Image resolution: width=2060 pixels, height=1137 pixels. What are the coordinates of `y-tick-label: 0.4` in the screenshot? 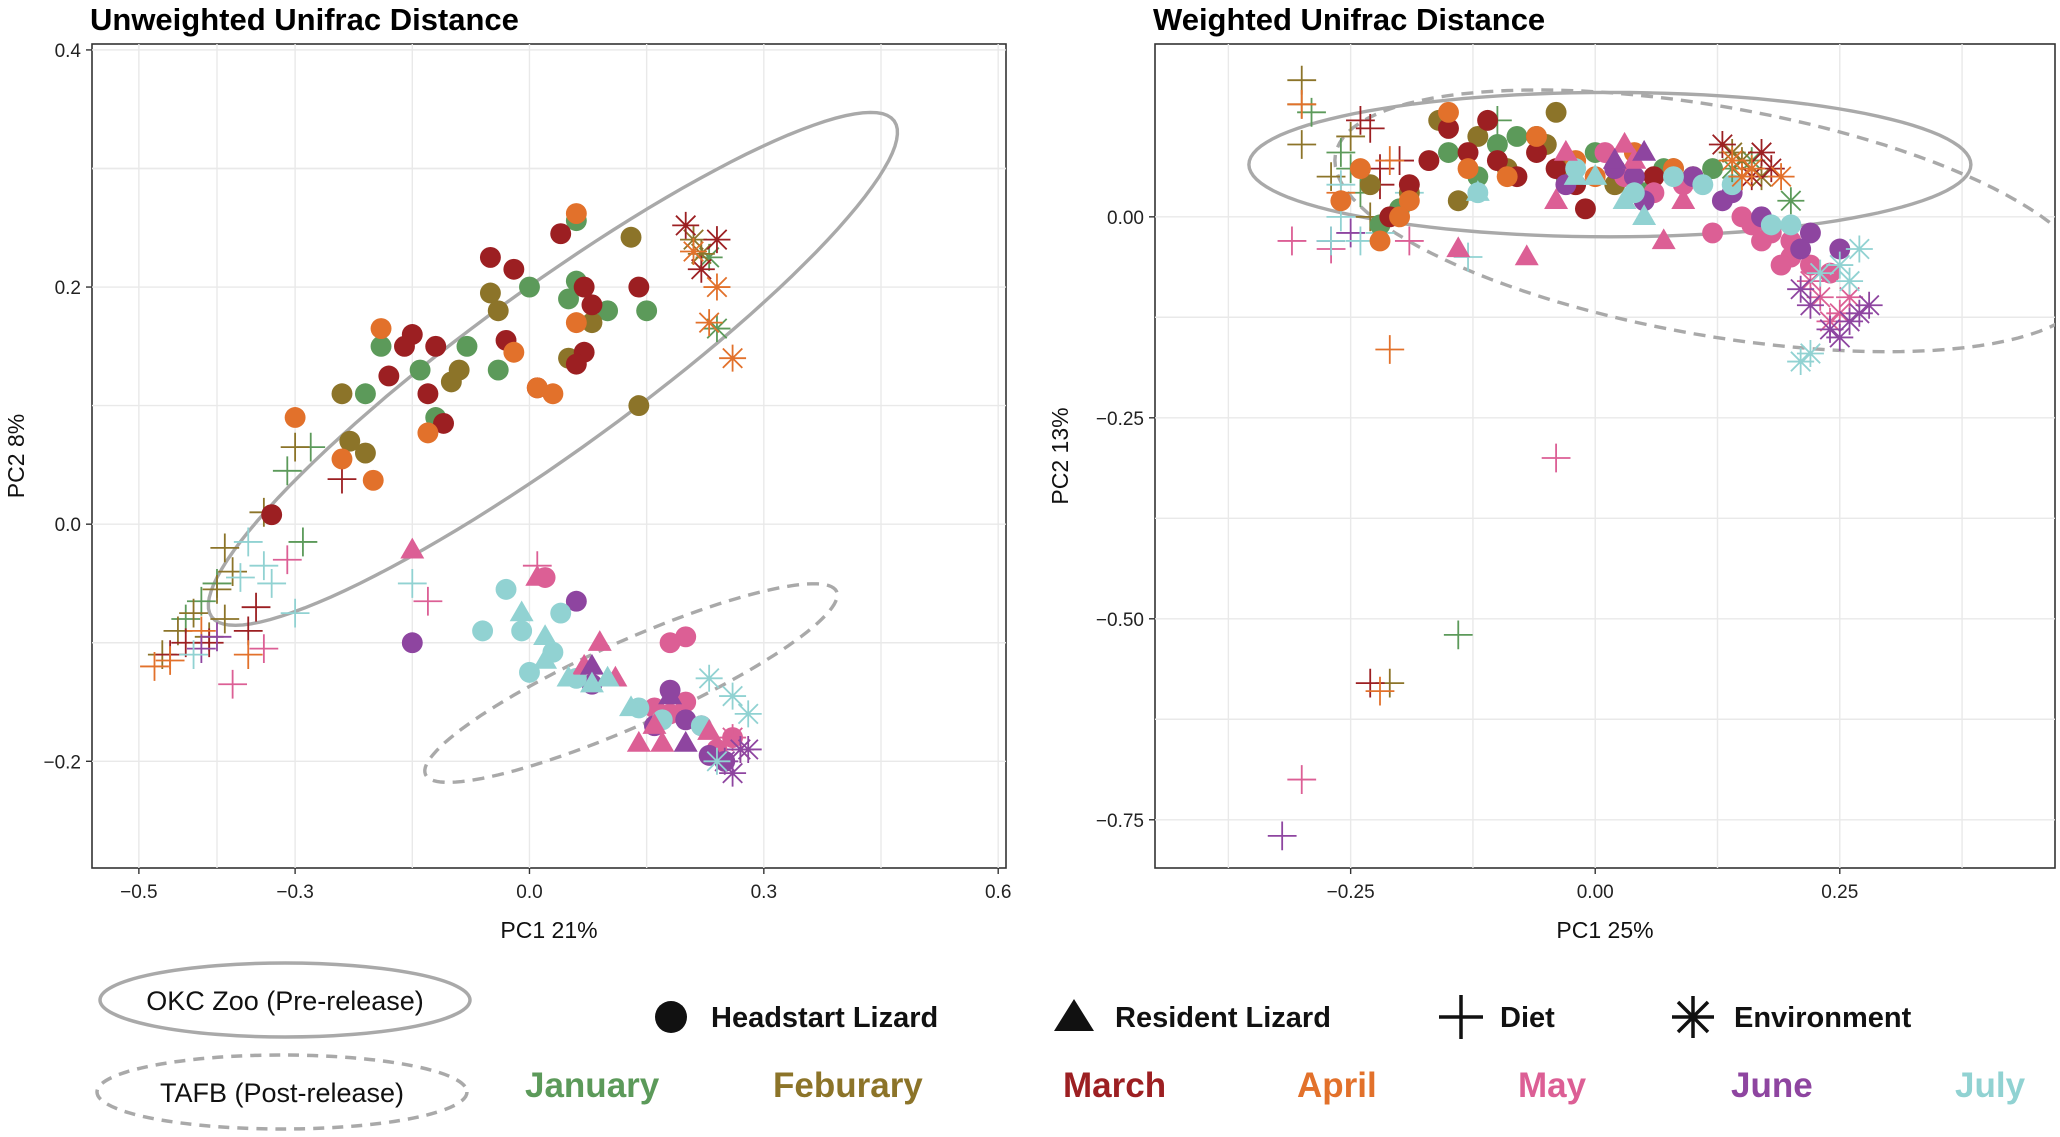 It's located at (68, 51).